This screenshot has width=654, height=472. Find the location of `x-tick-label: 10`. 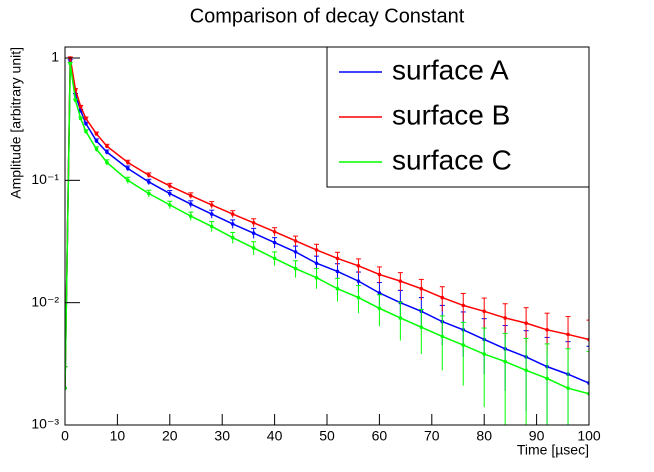

x-tick-label: 10 is located at coordinates (118, 436).